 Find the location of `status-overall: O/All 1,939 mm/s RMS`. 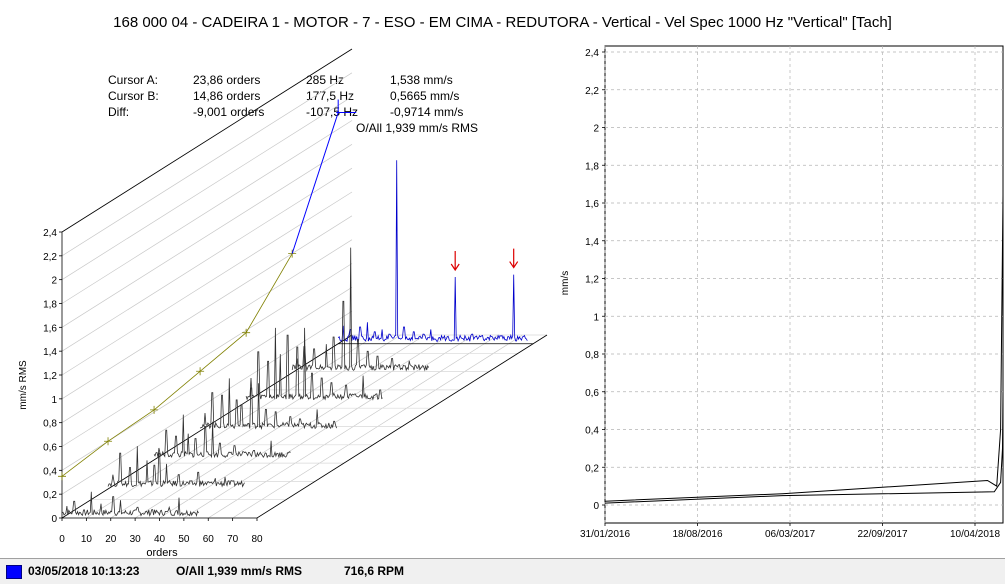

status-overall: O/All 1,939 mm/s RMS is located at coordinates (239, 571).